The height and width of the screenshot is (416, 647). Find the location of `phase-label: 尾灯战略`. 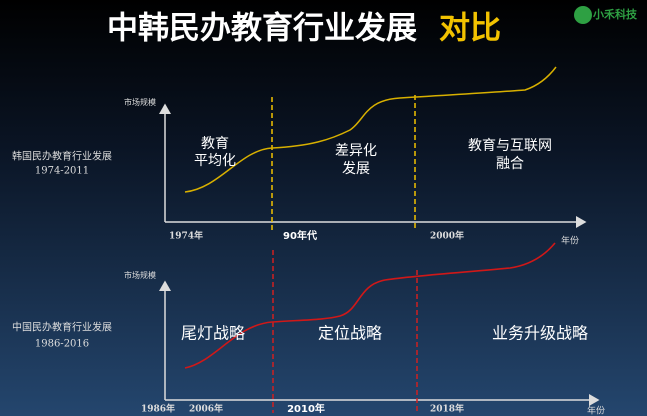

phase-label: 尾灯战略 is located at coordinates (213, 333).